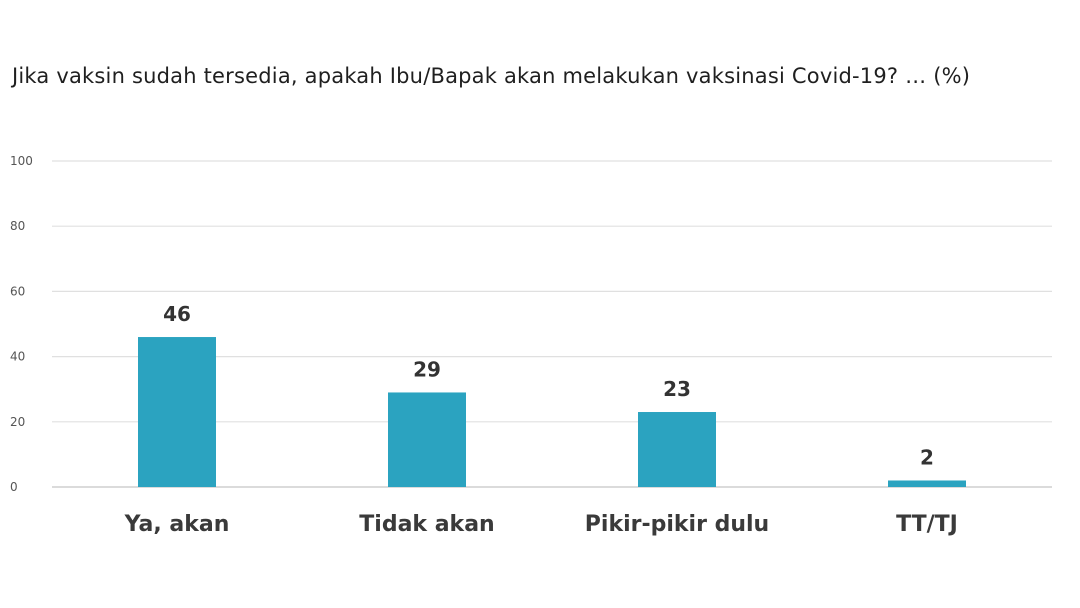  Describe the element at coordinates (927, 457) in the screenshot. I see `value-label: 2` at that location.